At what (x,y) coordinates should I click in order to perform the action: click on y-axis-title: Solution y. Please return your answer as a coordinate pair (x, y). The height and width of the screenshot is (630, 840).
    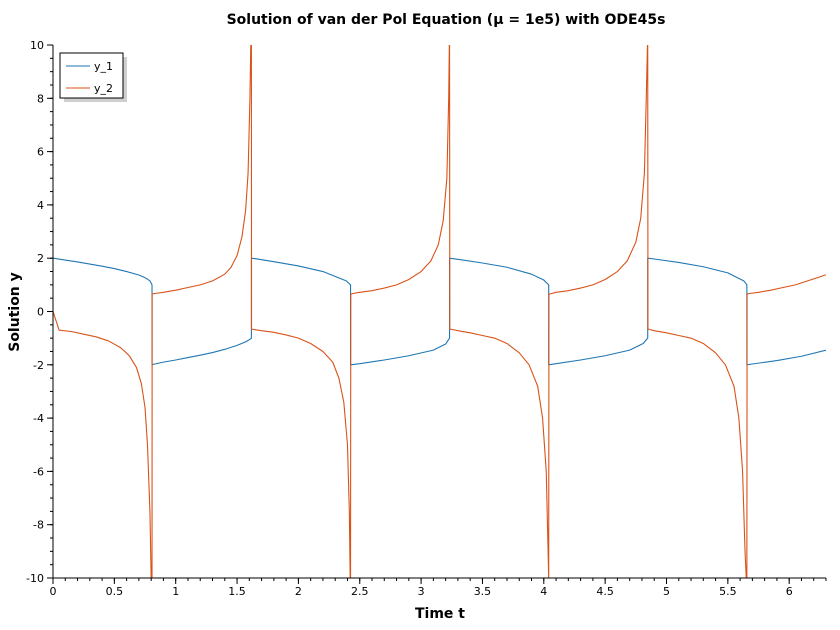
    Looking at the image, I should click on (15, 312).